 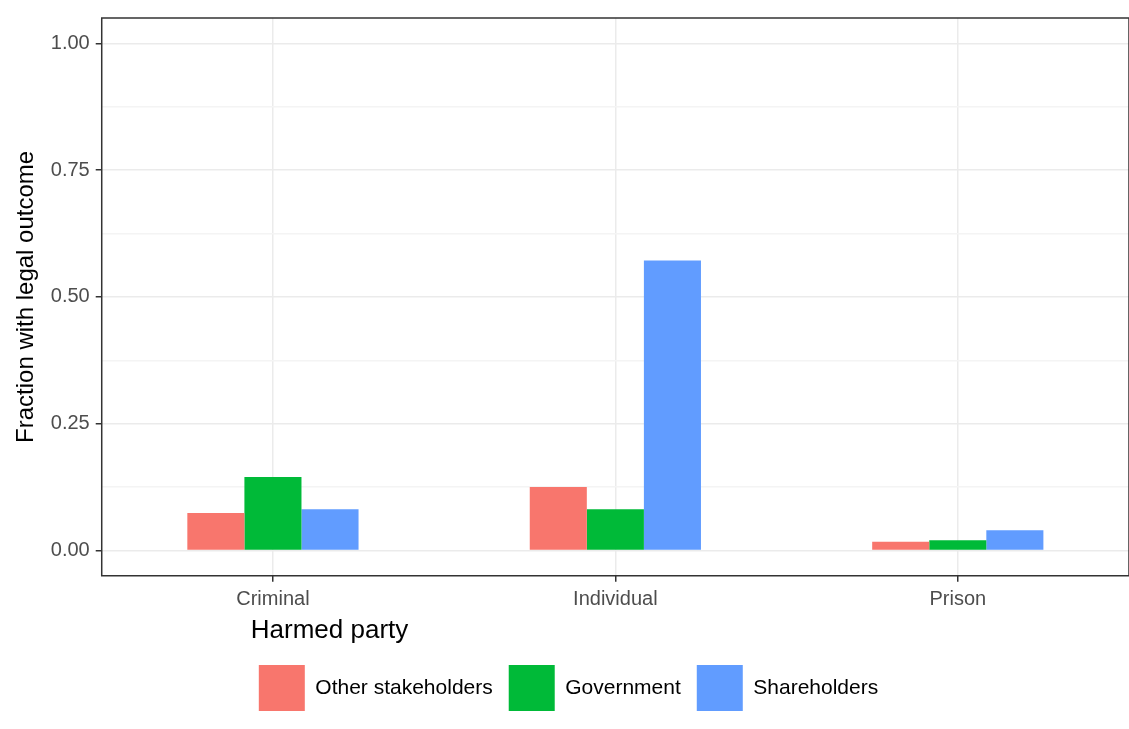 I want to click on x-tick-label: Prison, so click(x=958, y=598).